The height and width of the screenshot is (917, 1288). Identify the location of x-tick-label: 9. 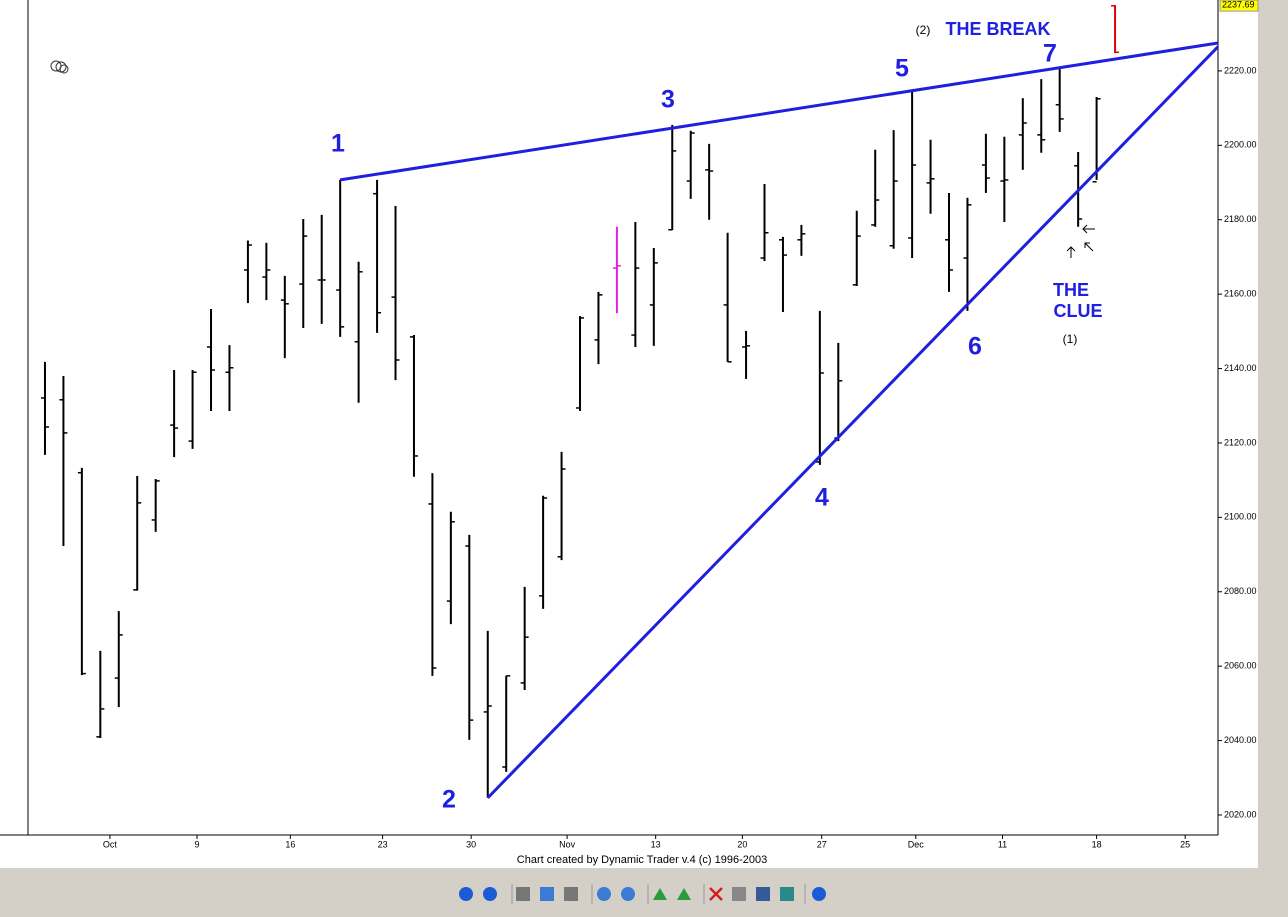
(196, 844).